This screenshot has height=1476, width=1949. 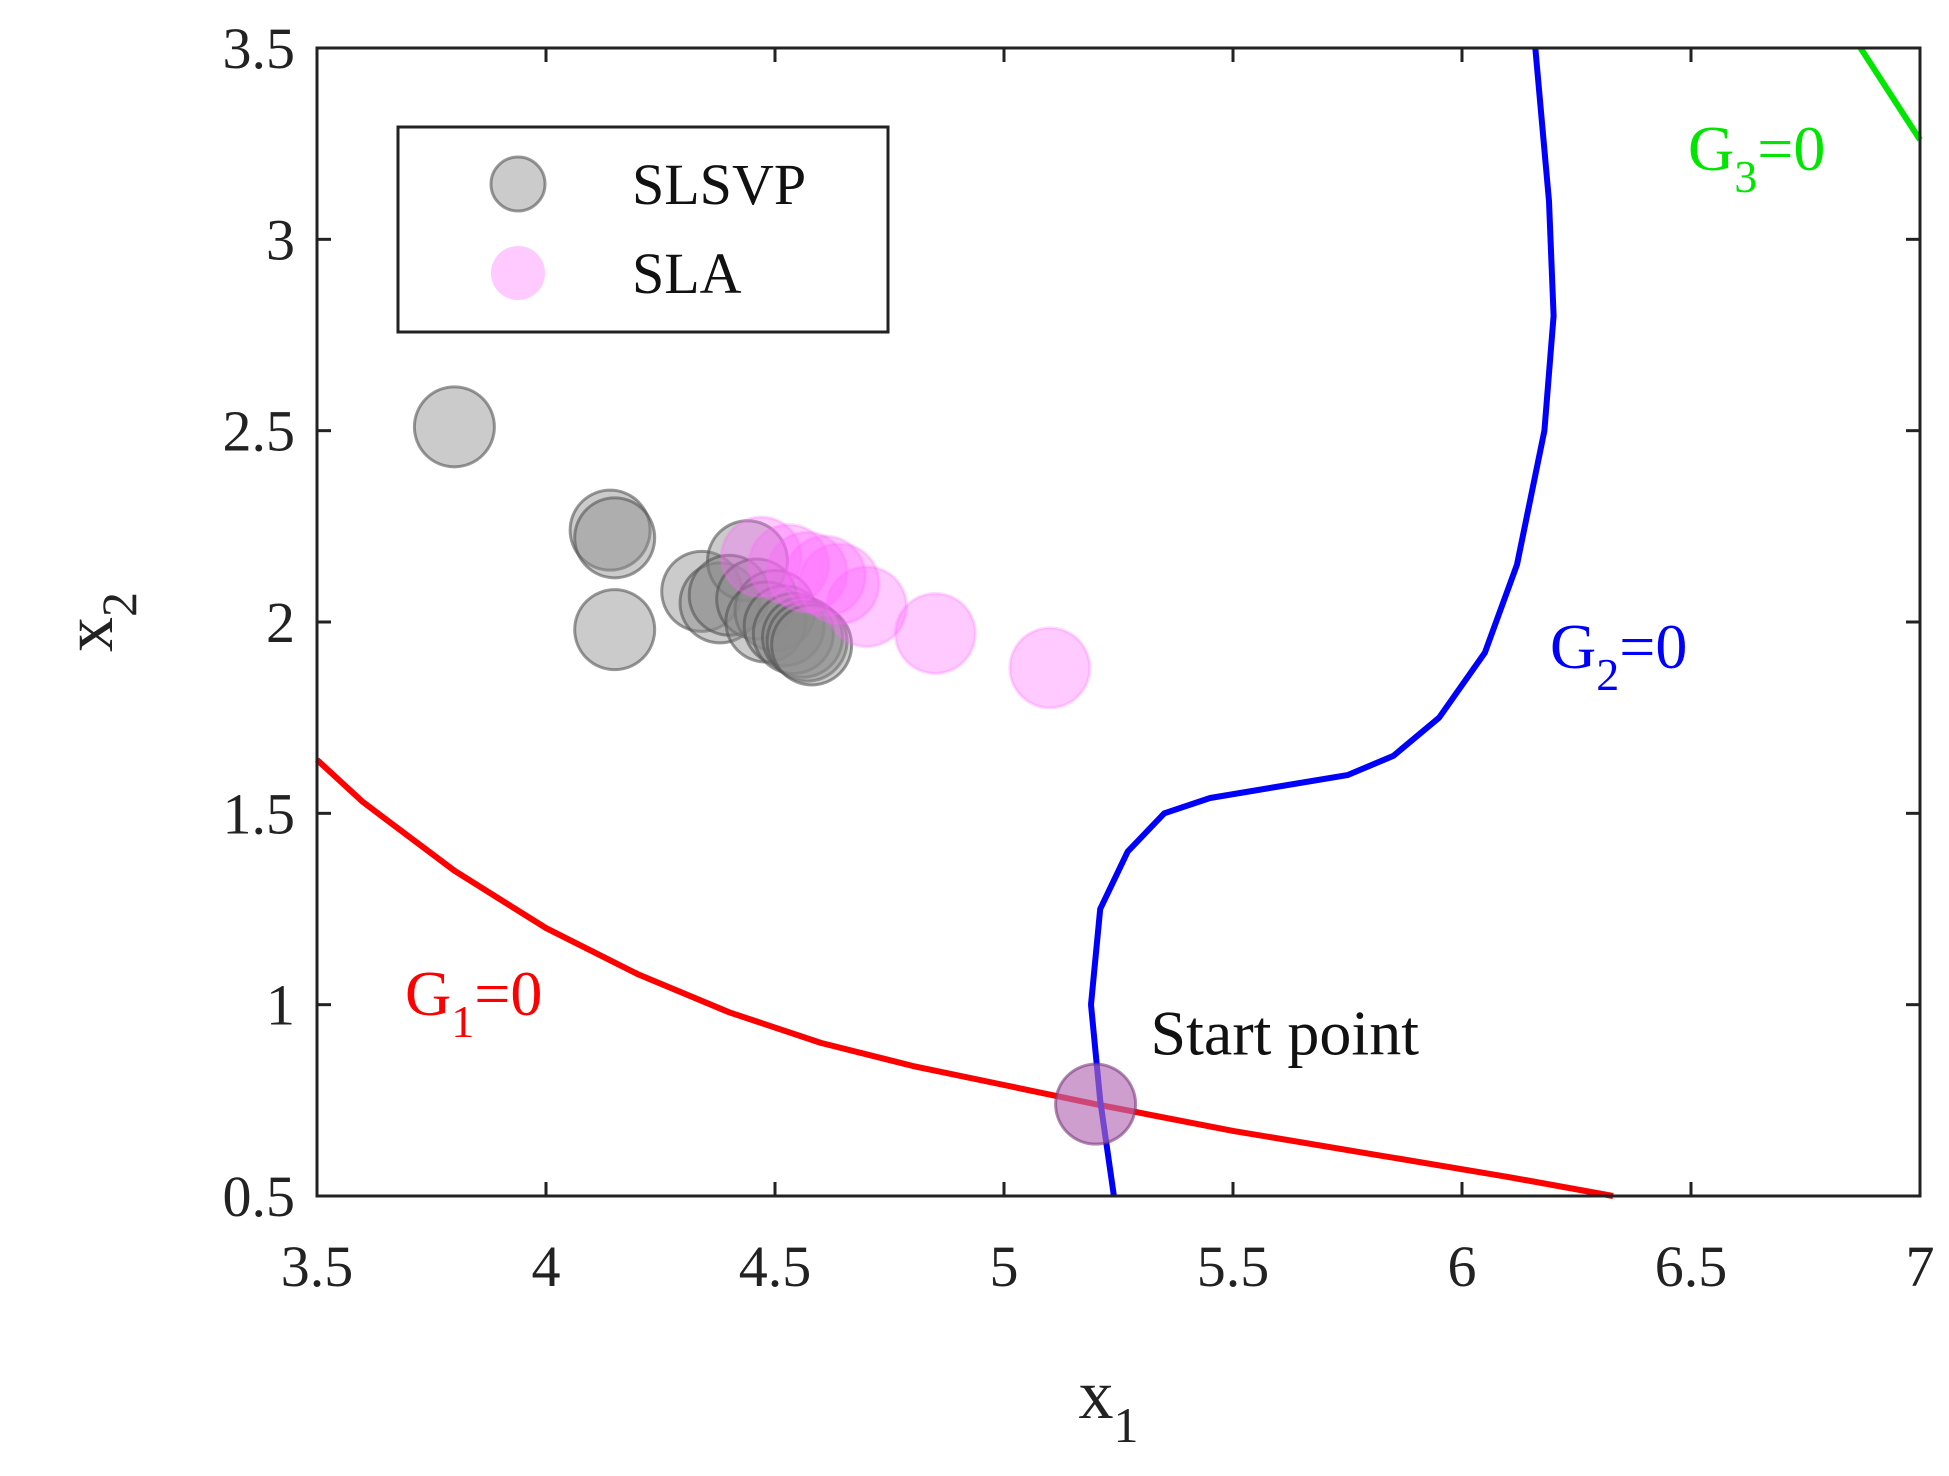 What do you see at coordinates (1890, 94) in the screenshot?
I see `g3-curve` at bounding box center [1890, 94].